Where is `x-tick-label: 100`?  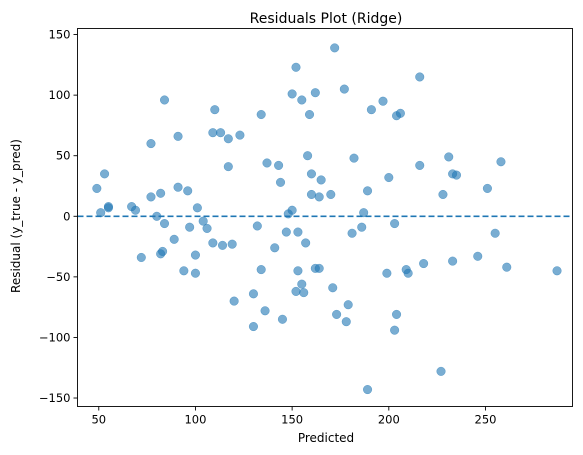
x-tick-label: 100 is located at coordinates (195, 420).